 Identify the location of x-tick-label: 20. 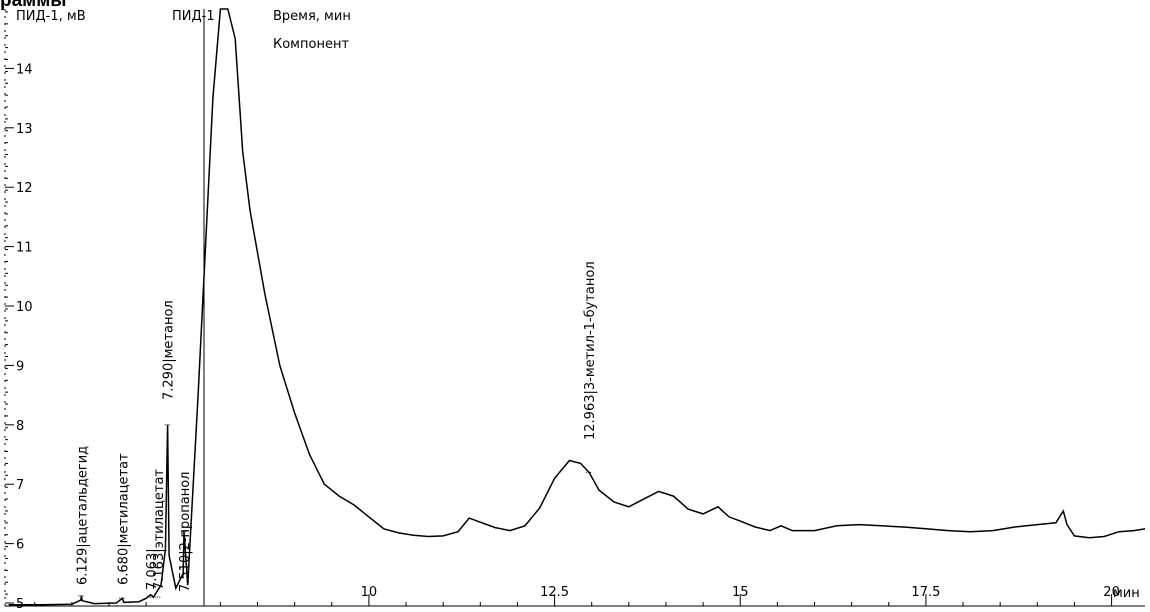
(1111, 592).